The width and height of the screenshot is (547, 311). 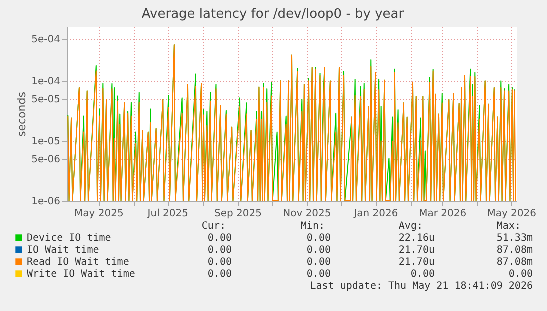 What do you see at coordinates (46, 202) in the screenshot?
I see `y-tick-label: 1e-06` at bounding box center [46, 202].